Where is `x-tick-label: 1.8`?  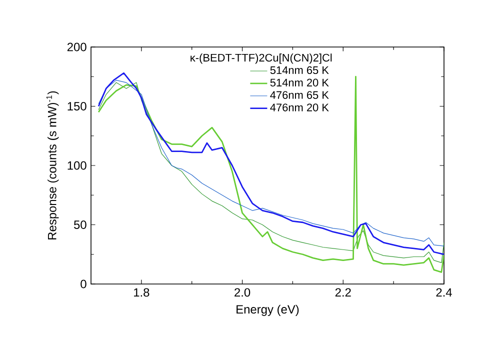
x-tick-label: 1.8 is located at coordinates (142, 292).